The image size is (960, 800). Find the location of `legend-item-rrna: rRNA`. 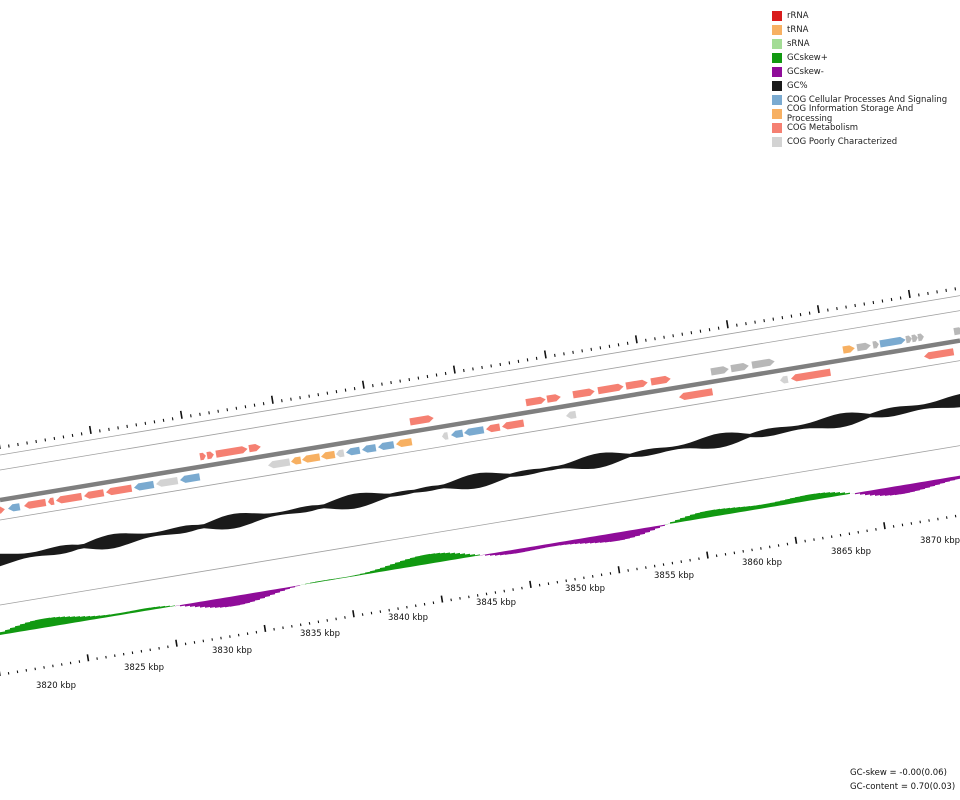

legend-item-rrna: rRNA is located at coordinates (866, 16).